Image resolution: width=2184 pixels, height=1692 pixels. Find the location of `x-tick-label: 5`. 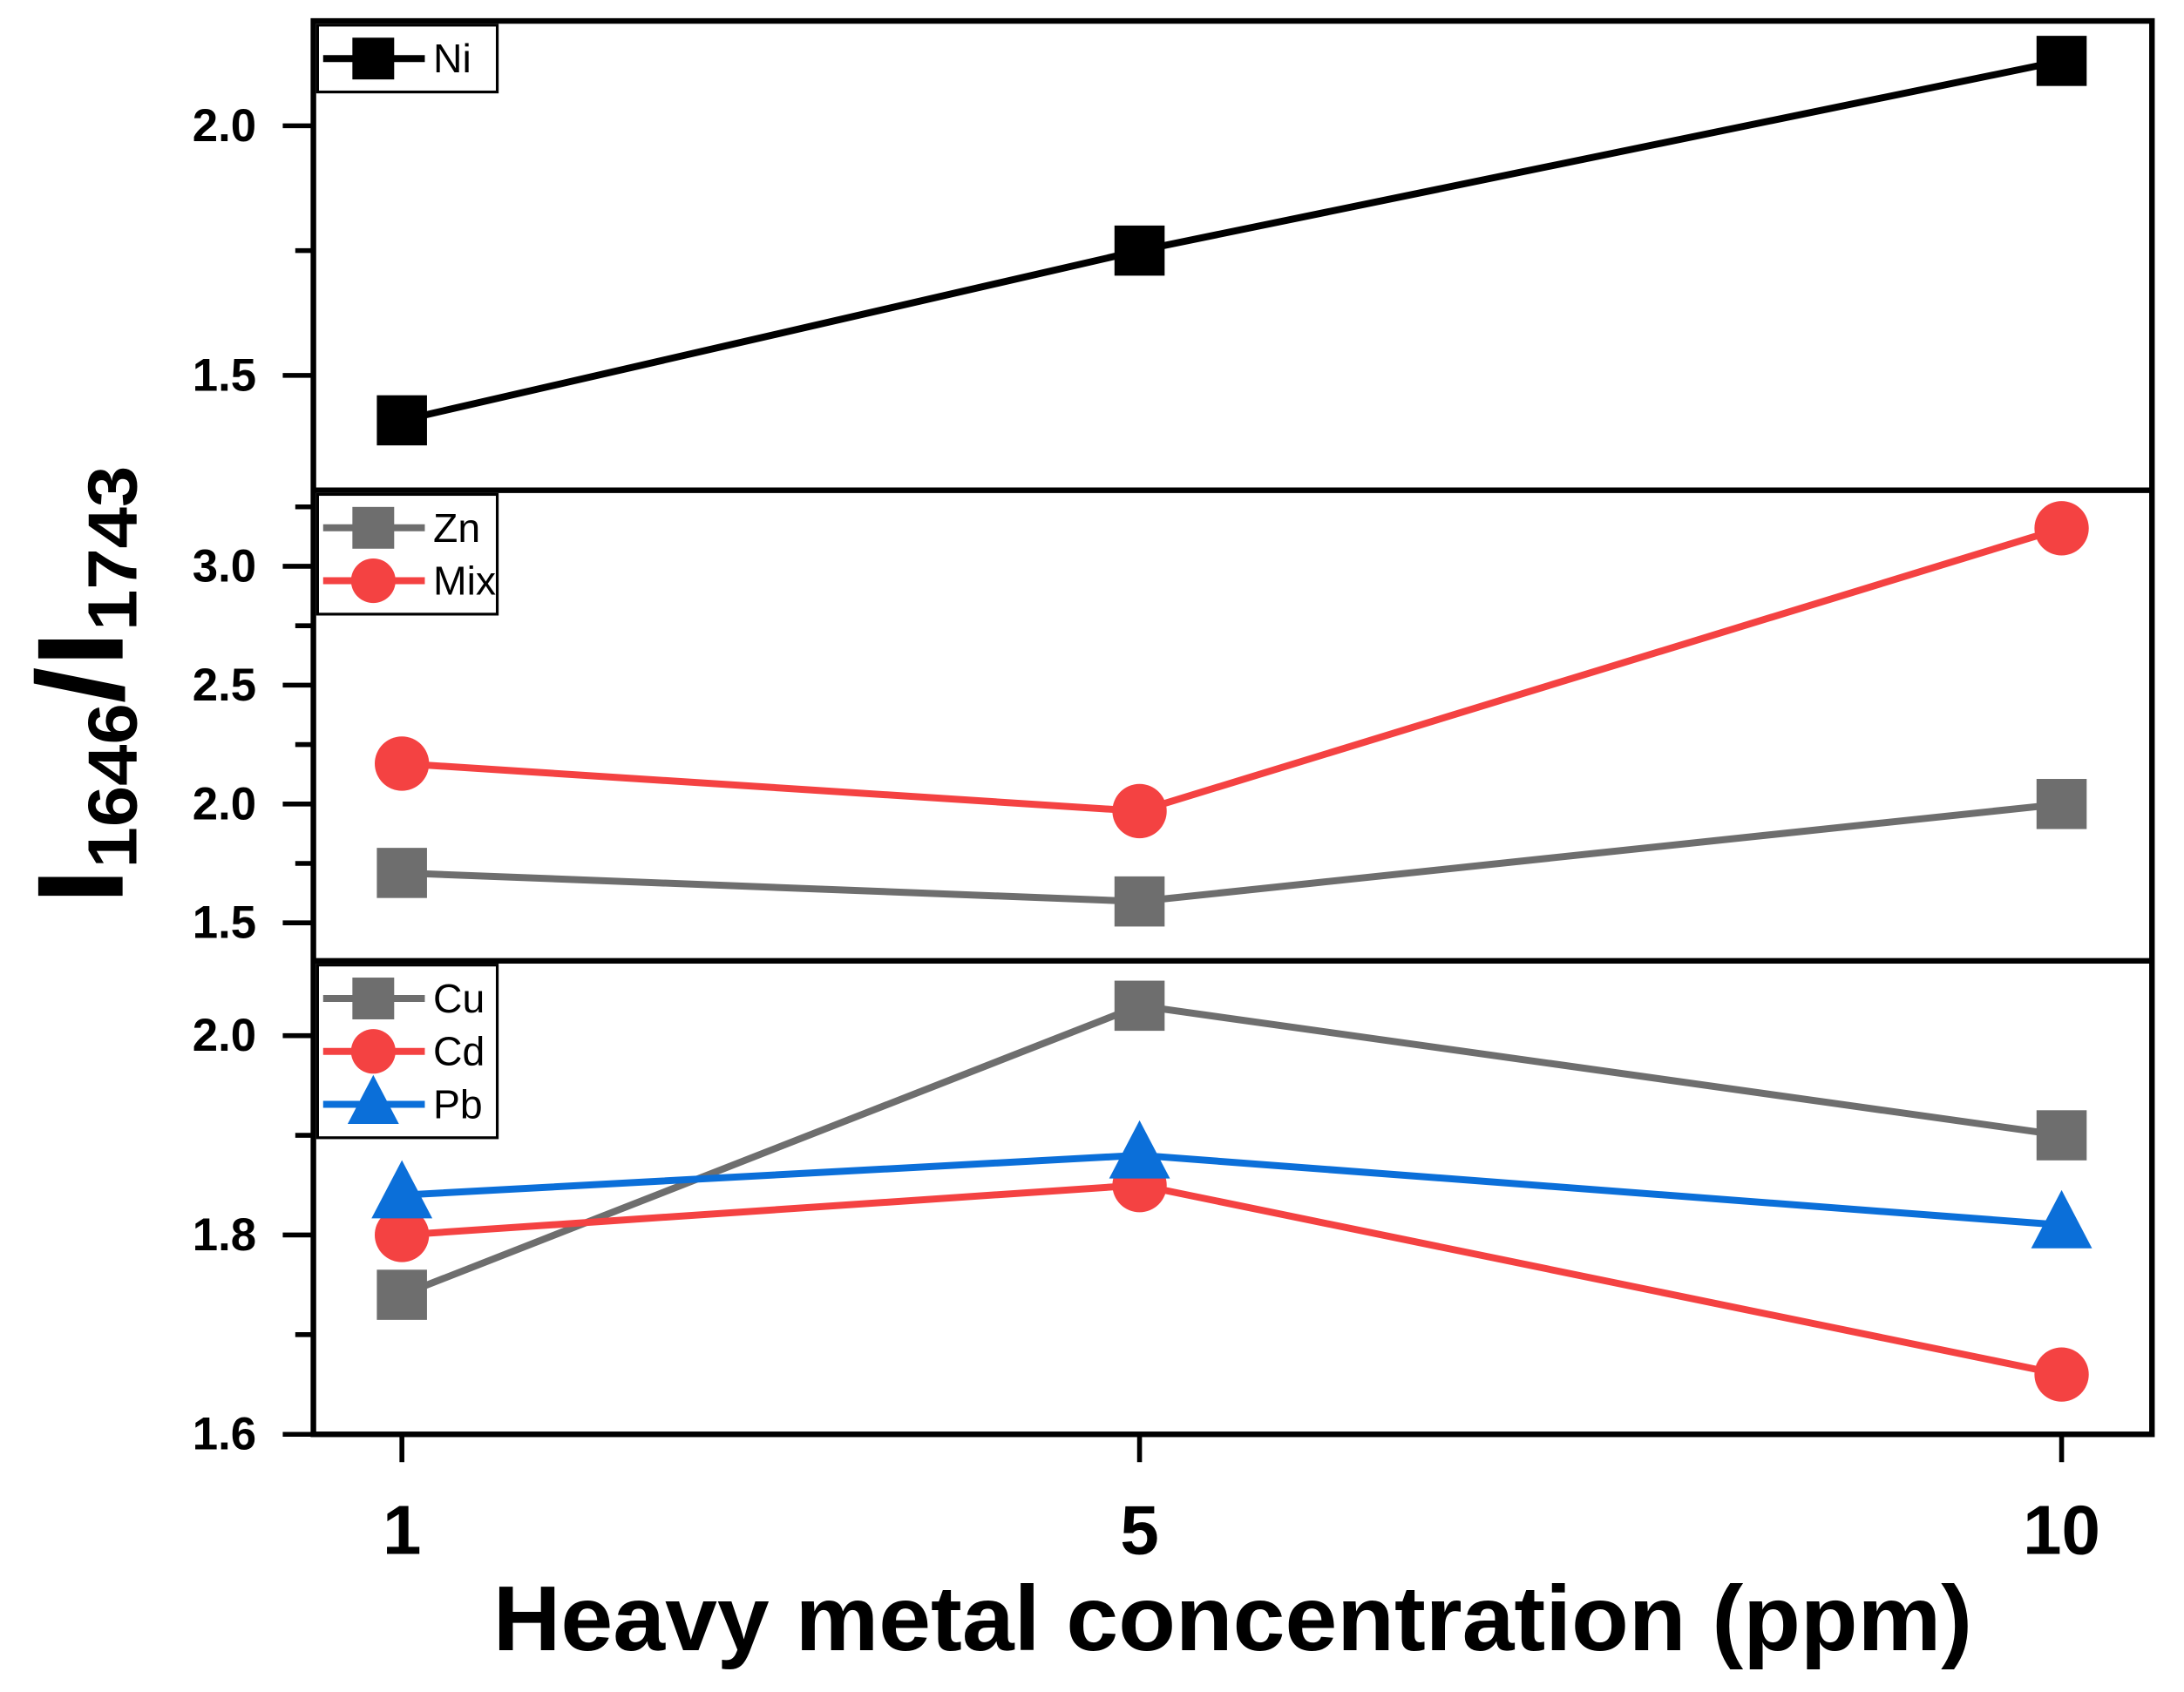

x-tick-label: 5 is located at coordinates (1139, 1530).